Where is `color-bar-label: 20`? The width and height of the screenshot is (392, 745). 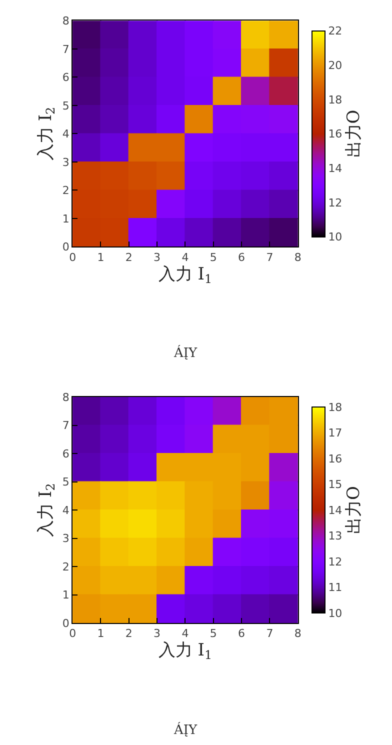 color-bar-label: 20 is located at coordinates (335, 65).